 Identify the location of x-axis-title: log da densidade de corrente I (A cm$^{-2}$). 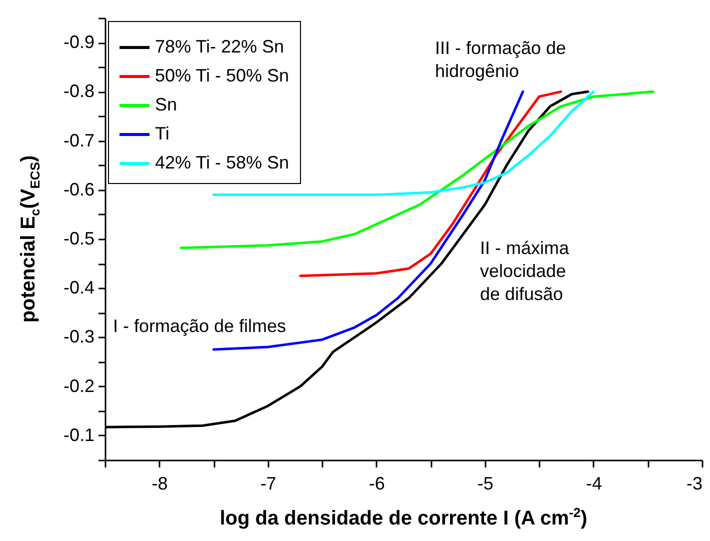
(403, 518).